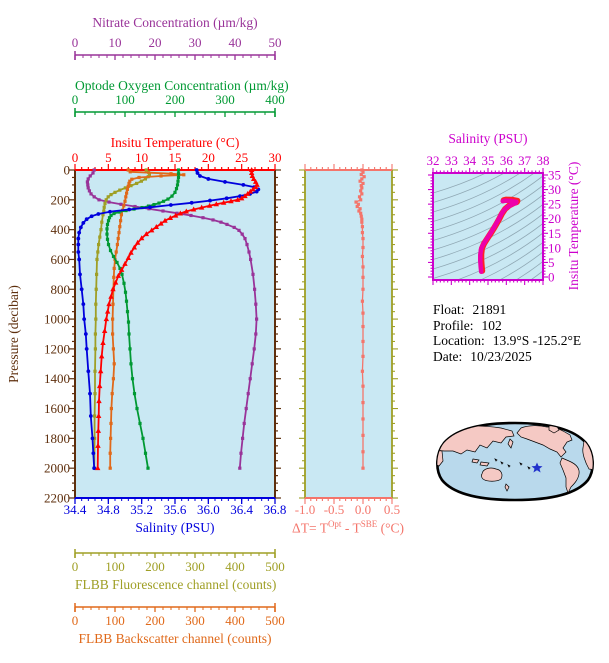 The height and width of the screenshot is (663, 609). I want to click on oxygen-tick-label: 0, so click(75, 99).